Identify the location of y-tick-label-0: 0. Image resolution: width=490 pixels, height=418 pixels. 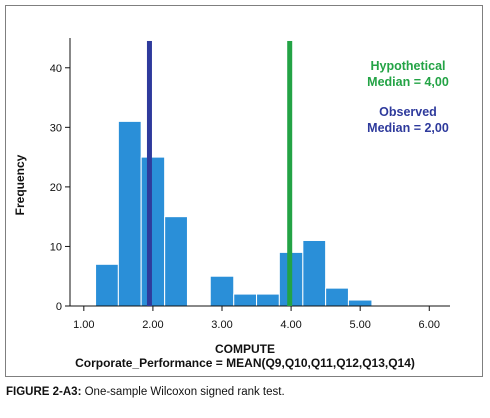
(59, 307).